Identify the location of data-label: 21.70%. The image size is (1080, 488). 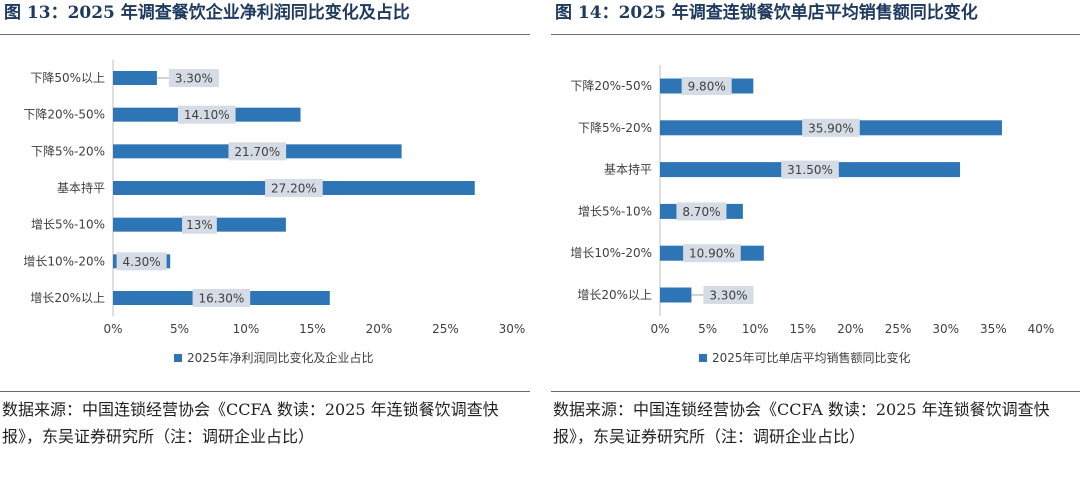
(257, 152).